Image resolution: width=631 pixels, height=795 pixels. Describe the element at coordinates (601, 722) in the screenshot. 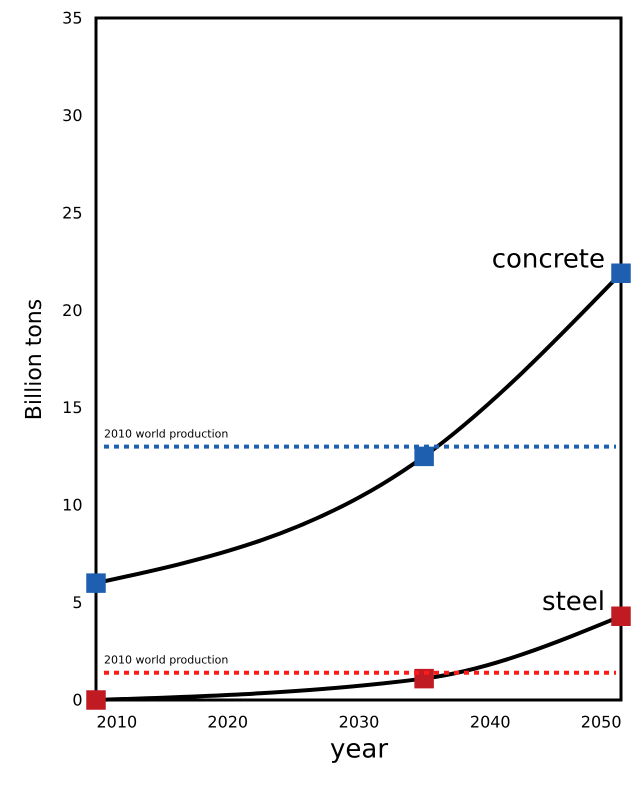

I see `x-tick-label: 2050` at that location.